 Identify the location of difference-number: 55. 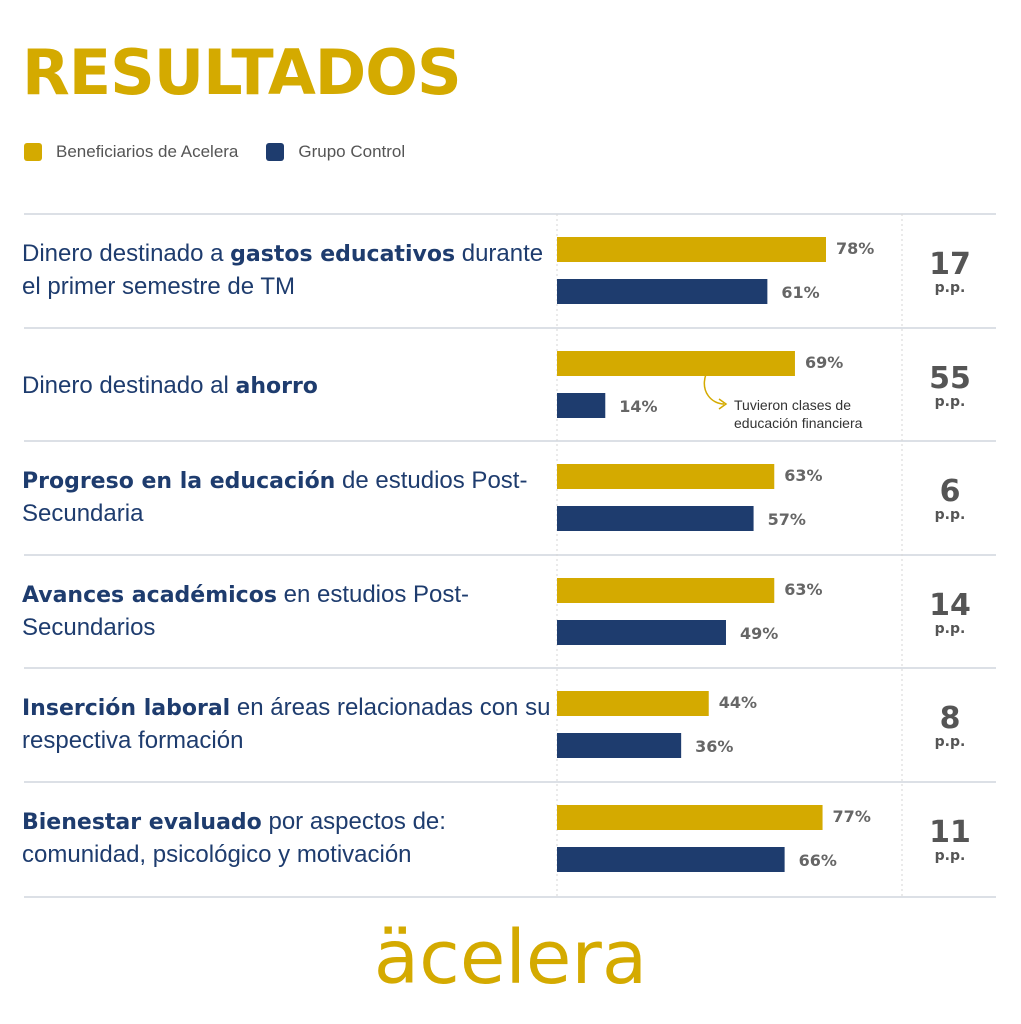
(950, 378).